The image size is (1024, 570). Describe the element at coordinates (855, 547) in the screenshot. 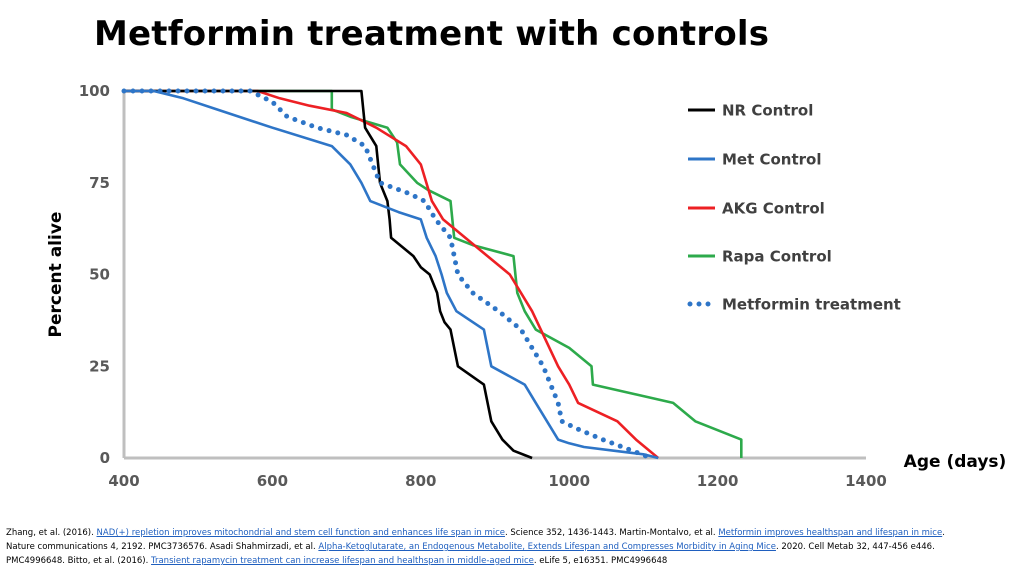

I see `reference-text: . 2020. Cell Metab 32, 447-456 e446.` at that location.